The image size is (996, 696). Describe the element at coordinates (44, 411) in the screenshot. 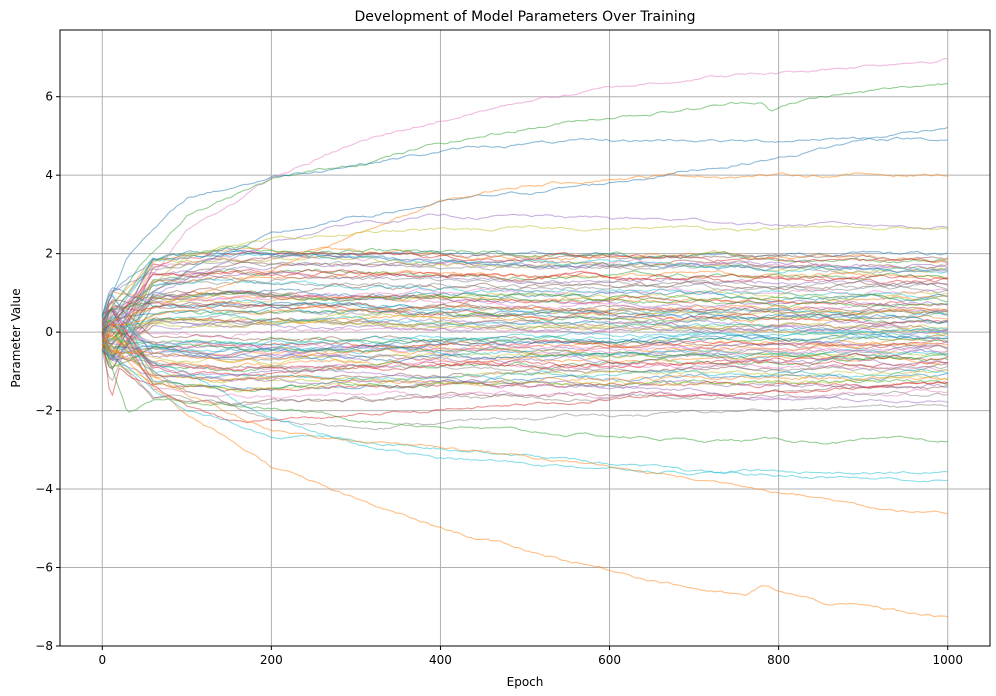

I see `y-tick-label: −2` at that location.